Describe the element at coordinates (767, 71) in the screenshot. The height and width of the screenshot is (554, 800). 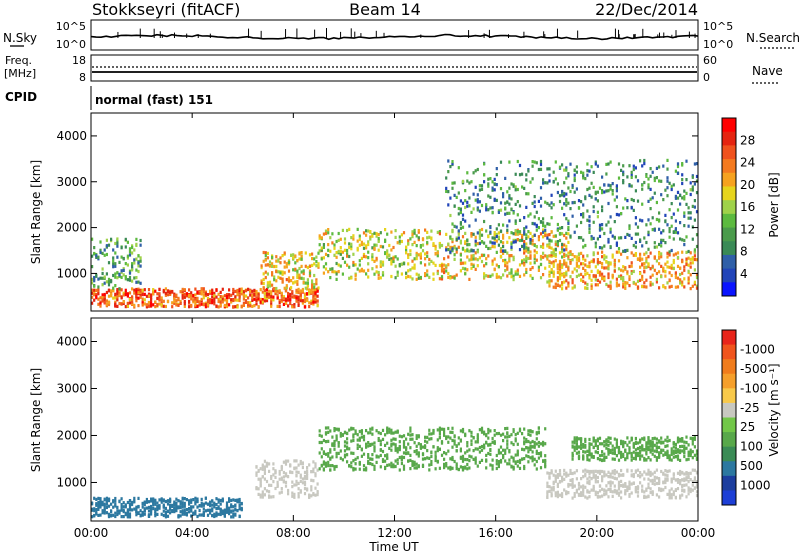
I see `nave-label: Nave` at that location.